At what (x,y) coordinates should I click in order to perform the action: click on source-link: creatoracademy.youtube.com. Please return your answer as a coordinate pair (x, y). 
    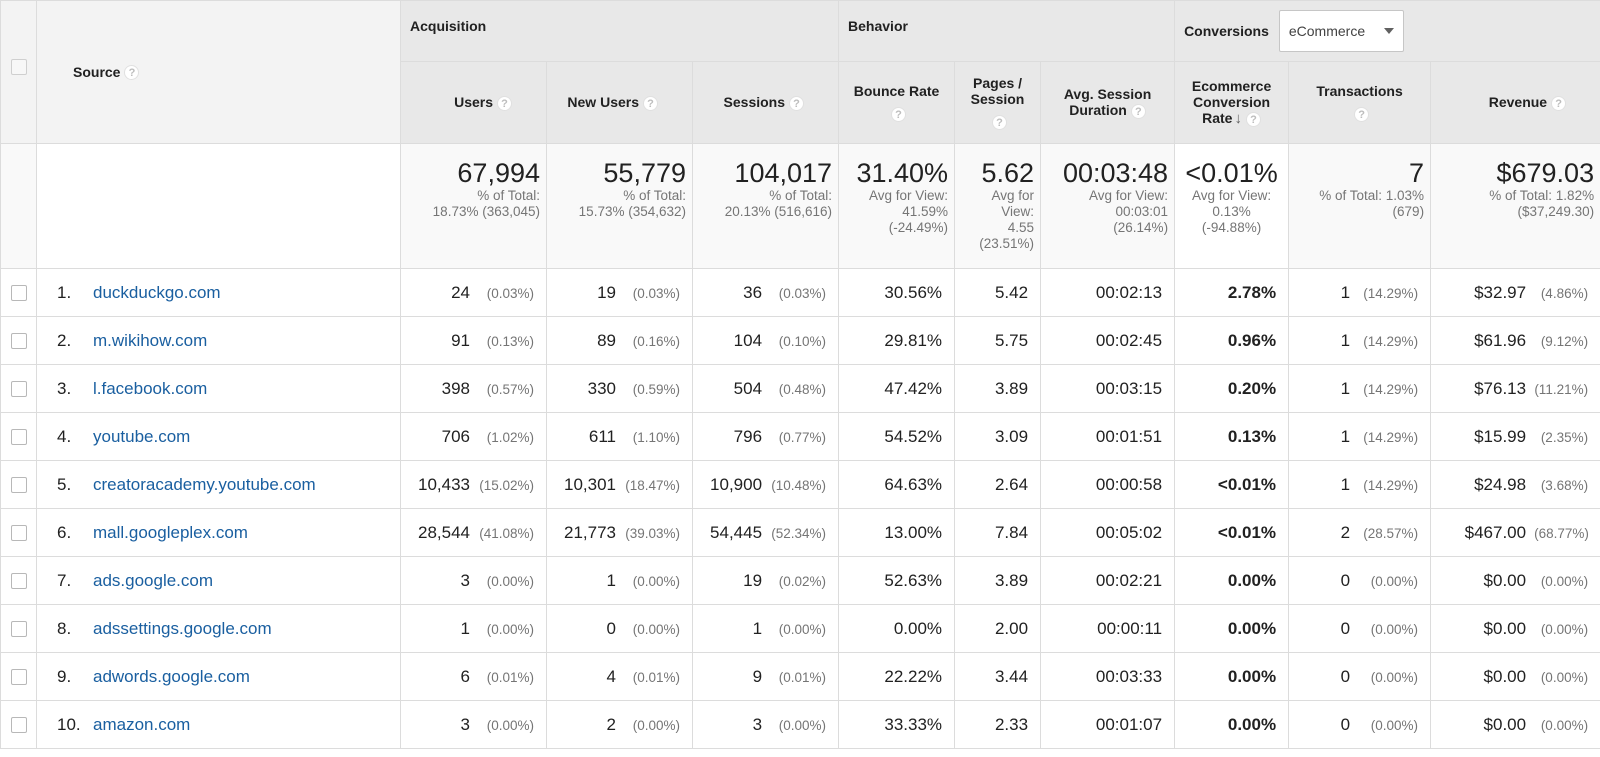
    Looking at the image, I should click on (204, 484).